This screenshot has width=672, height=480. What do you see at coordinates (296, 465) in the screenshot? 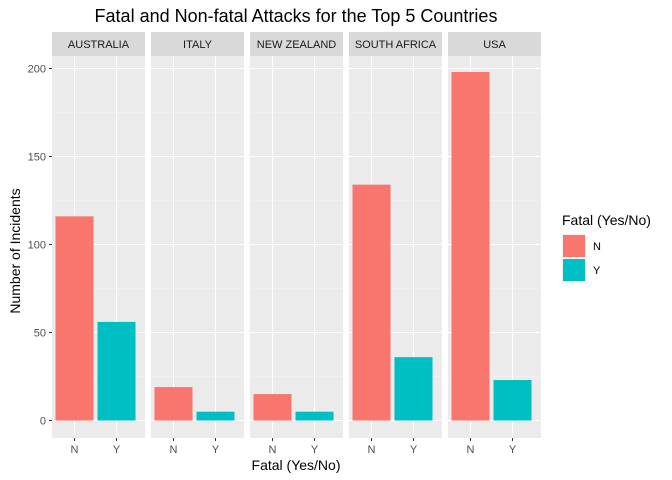
I see `x-axis-title: Fatal (Yes/No)` at bounding box center [296, 465].